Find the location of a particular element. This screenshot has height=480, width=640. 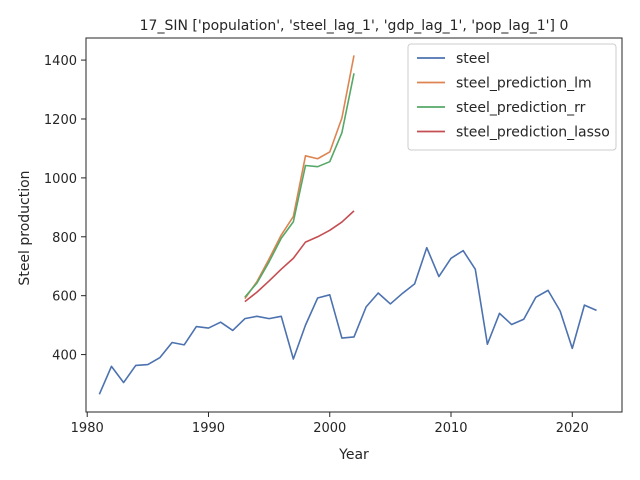

y-tick-label: 800 is located at coordinates (64, 238).